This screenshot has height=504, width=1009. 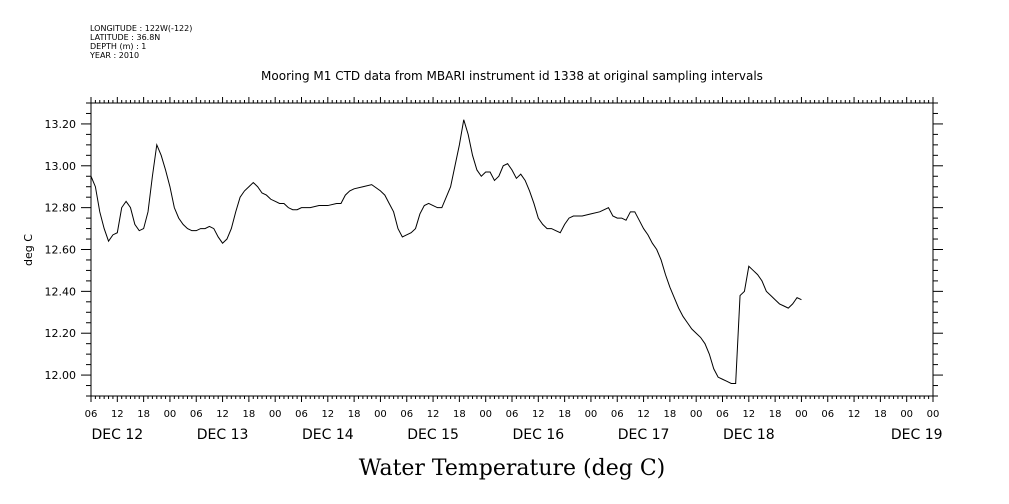 I want to click on y-tick-labels: 12.00 12.20 12.40 12.60 12.80 13.00 13.20, so click(x=61, y=250).